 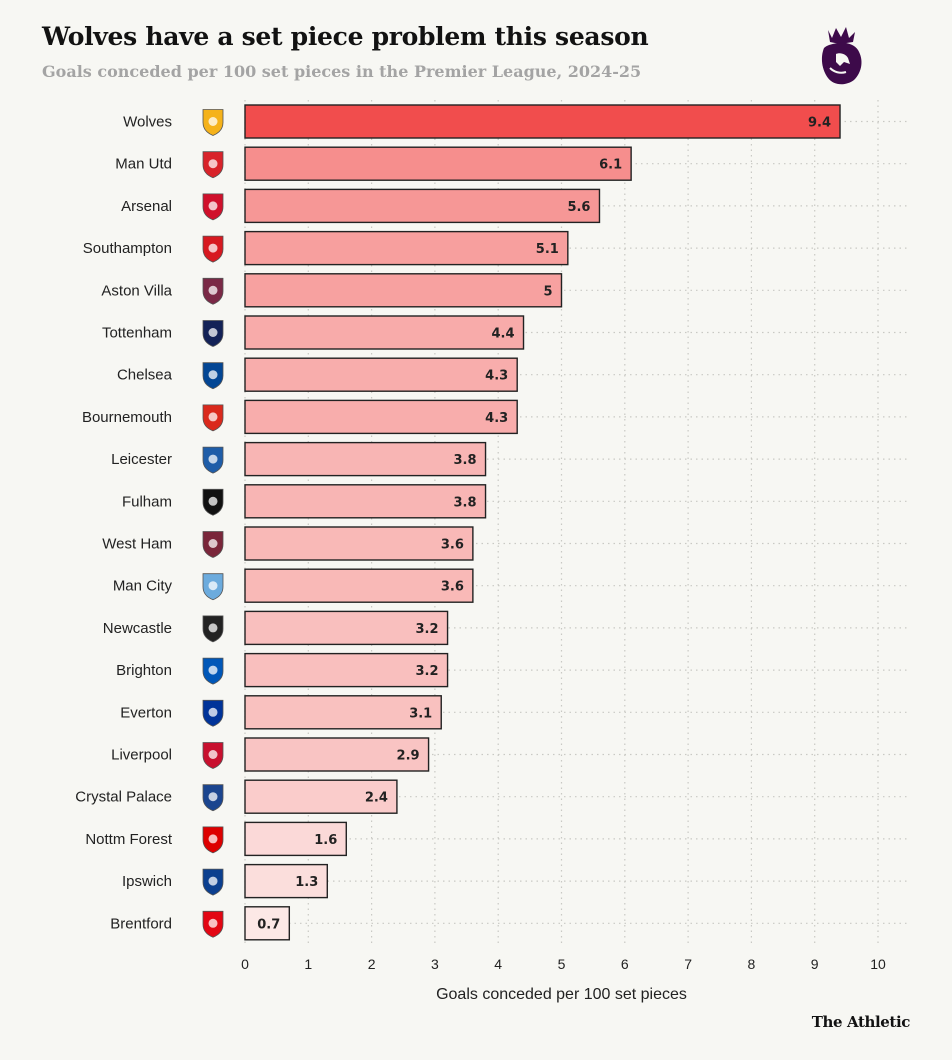 I want to click on x-axis-ticks: 0 1 2 3 4 5 6 7 8 9 10, so click(x=563, y=964).